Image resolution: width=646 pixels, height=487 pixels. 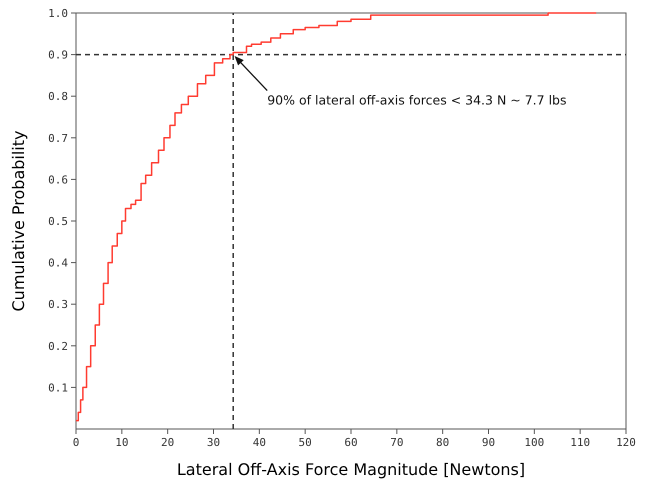 What do you see at coordinates (213, 442) in the screenshot?
I see `x-tick-label: 30` at bounding box center [213, 442].